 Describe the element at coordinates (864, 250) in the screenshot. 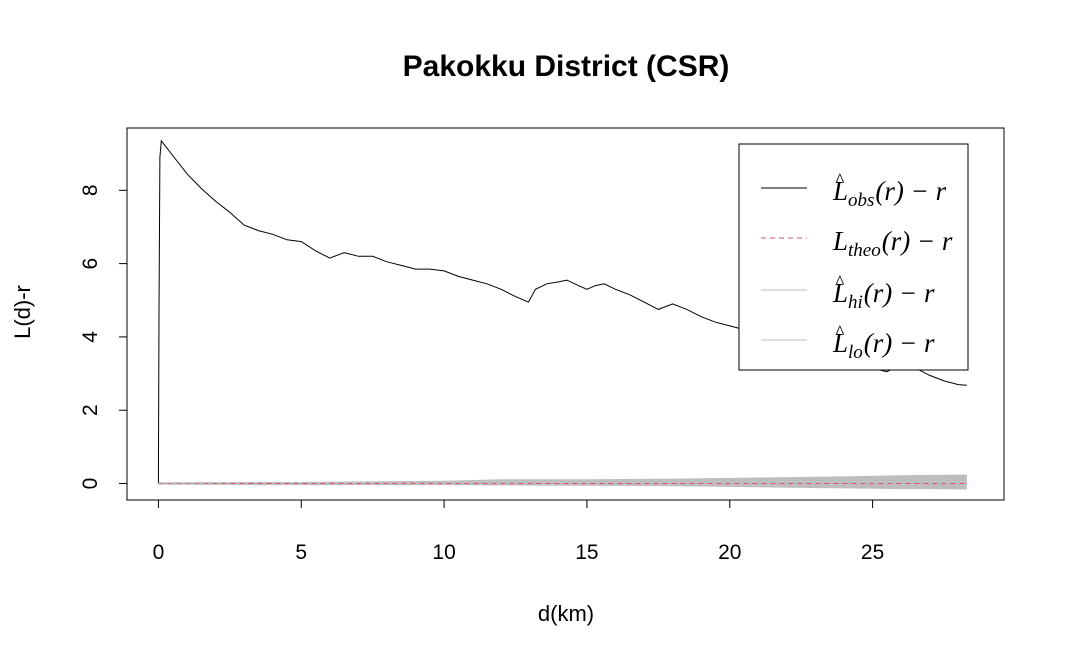

I see `legend-sub-theo: theo` at that location.